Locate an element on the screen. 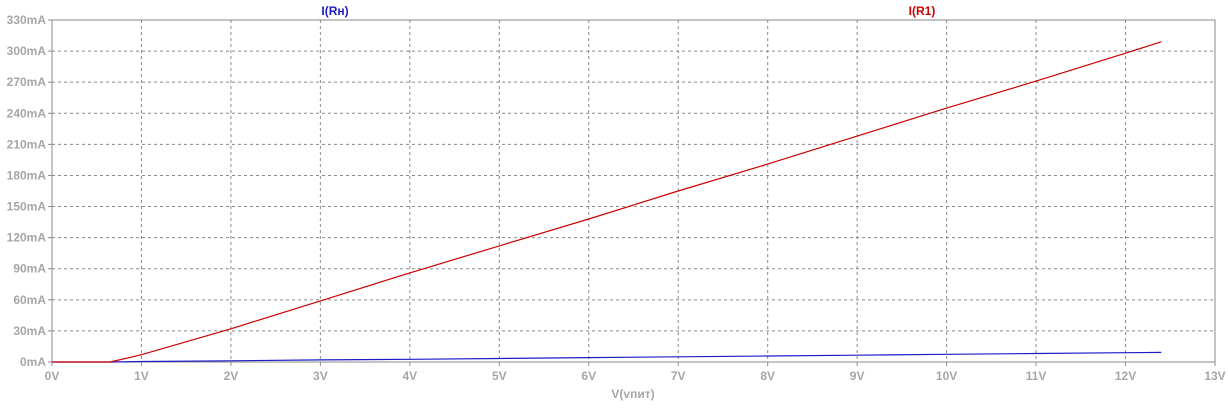  y-tick-label: 60mA is located at coordinates (29, 300).